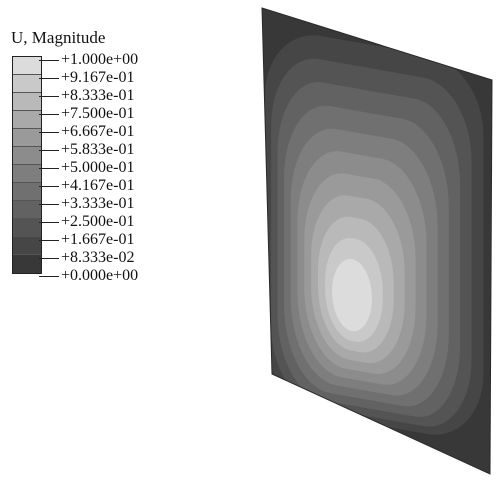  What do you see at coordinates (88, 59) in the screenshot?
I see `legend-level-label: +1.000e+00` at bounding box center [88, 59].